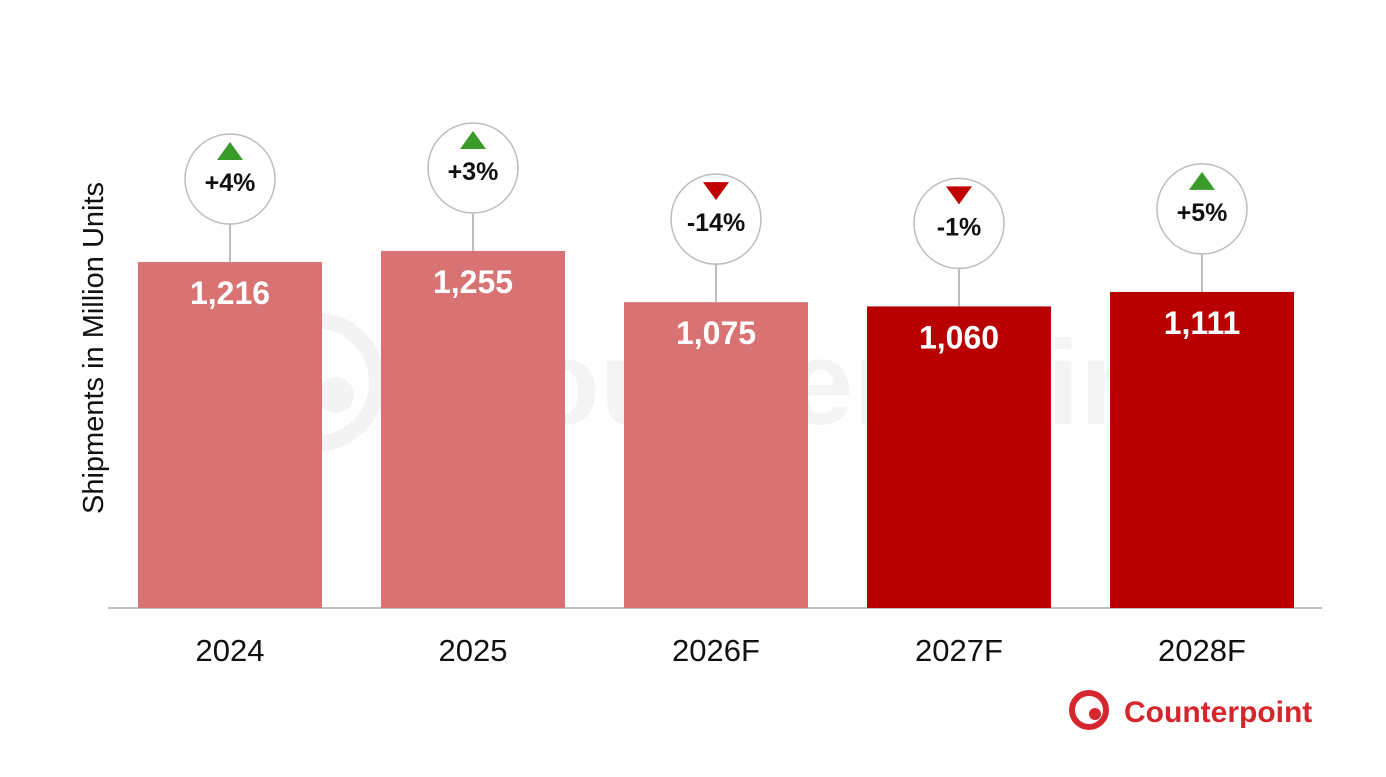 Image resolution: width=1386 pixels, height=777 pixels. What do you see at coordinates (959, 195) in the screenshot?
I see `growth-down-arrow-icon-2027F` at bounding box center [959, 195].